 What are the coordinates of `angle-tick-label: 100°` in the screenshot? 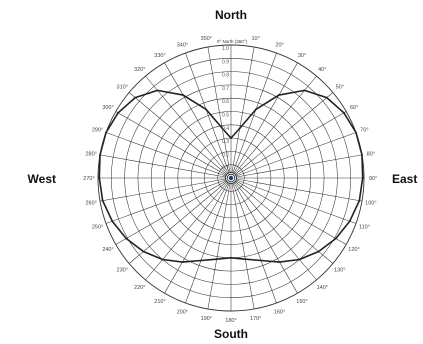 It's located at (370, 204).